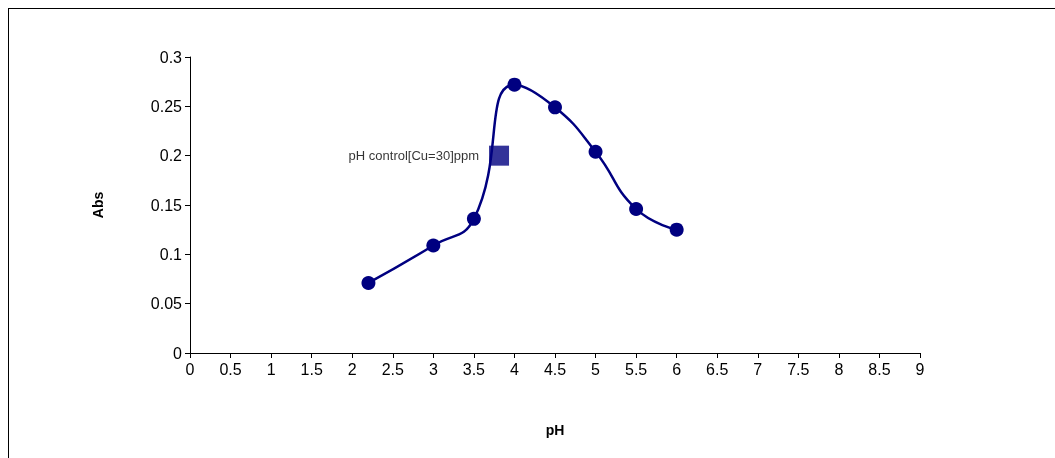 This screenshot has width=1055, height=458. Describe the element at coordinates (352, 369) in the screenshot. I see `x-tick-label: 2` at that location.